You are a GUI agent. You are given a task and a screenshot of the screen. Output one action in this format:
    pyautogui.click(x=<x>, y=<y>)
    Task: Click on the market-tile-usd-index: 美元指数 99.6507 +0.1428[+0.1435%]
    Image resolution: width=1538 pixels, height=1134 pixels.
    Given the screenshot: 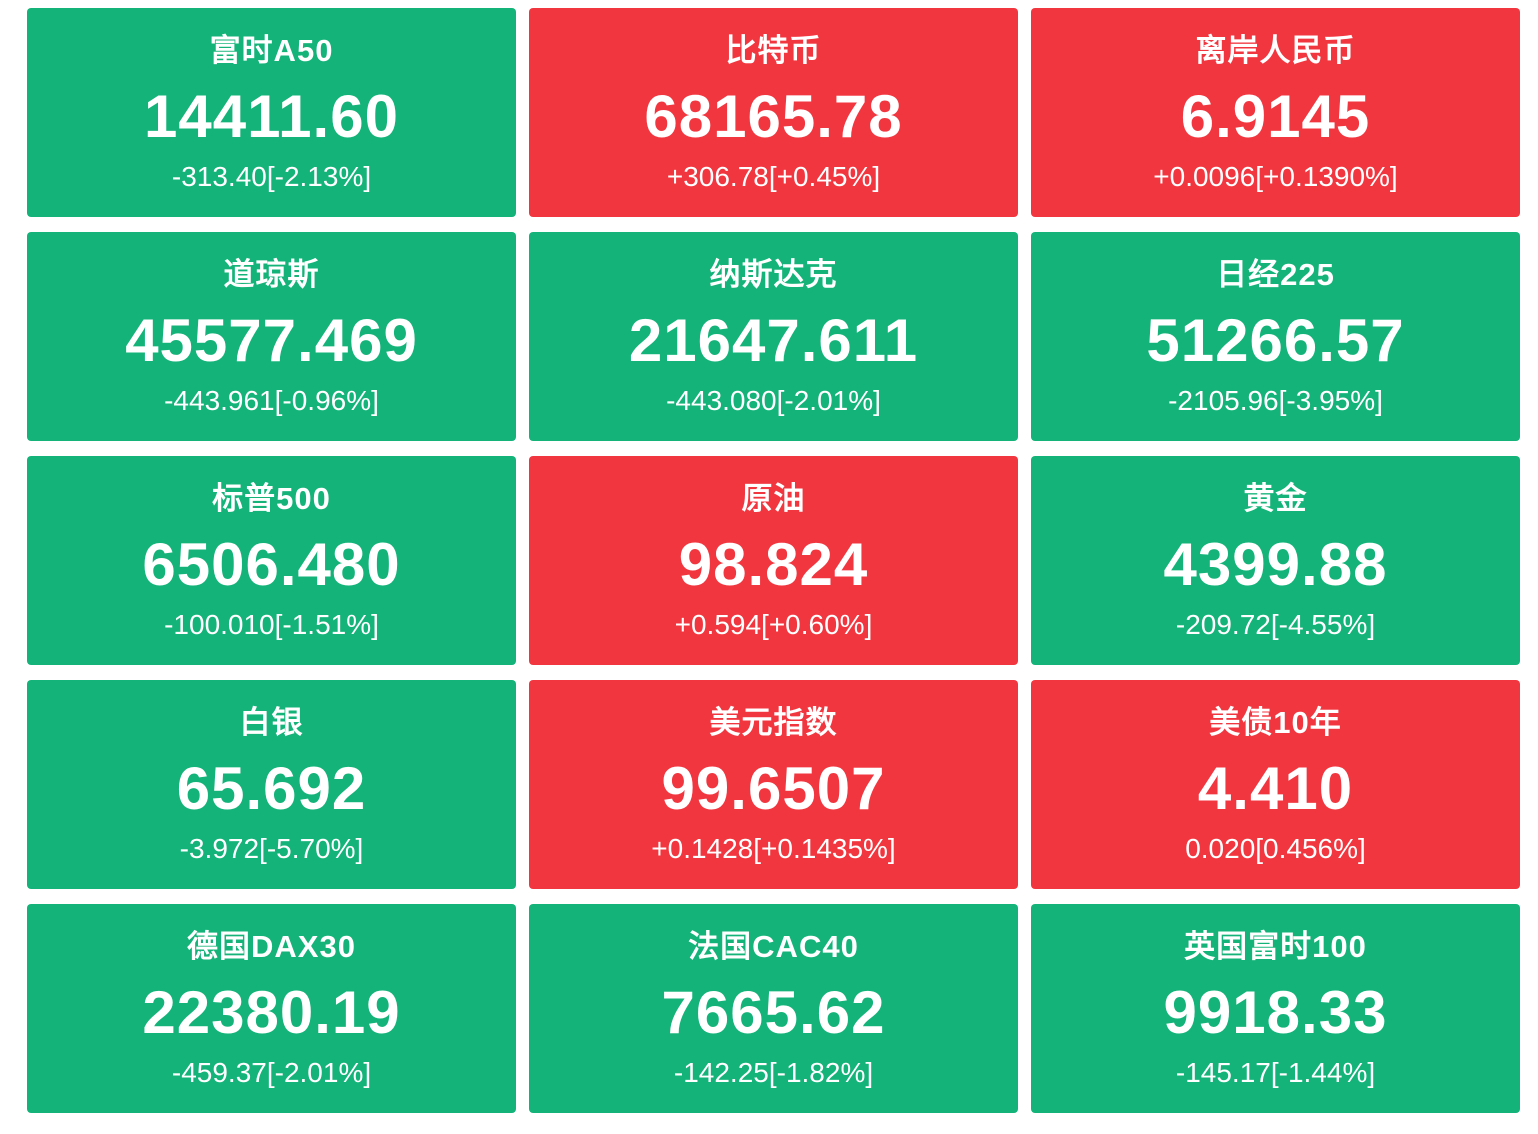 What is the action you would take?
    pyautogui.click(x=773, y=784)
    